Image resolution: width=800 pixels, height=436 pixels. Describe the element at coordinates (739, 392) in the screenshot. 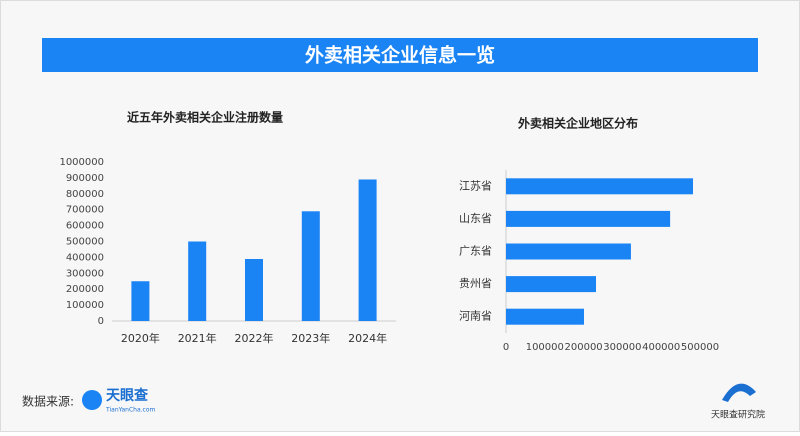

I see `institute-logo` at that location.